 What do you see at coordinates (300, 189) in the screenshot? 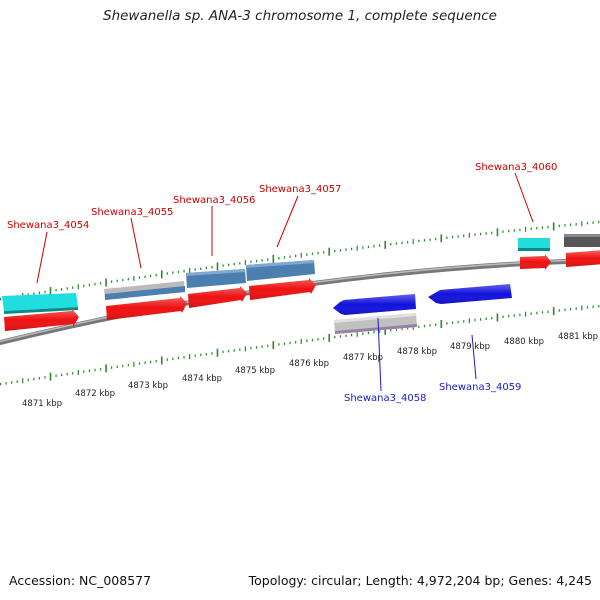
I see `gene-label-4057: Shewana3_4057` at bounding box center [300, 189].